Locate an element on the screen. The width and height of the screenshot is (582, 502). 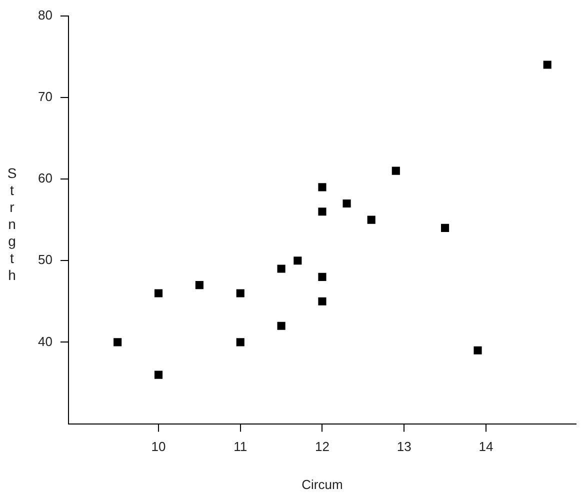
y-tick-label: 50 is located at coordinates (45, 260).